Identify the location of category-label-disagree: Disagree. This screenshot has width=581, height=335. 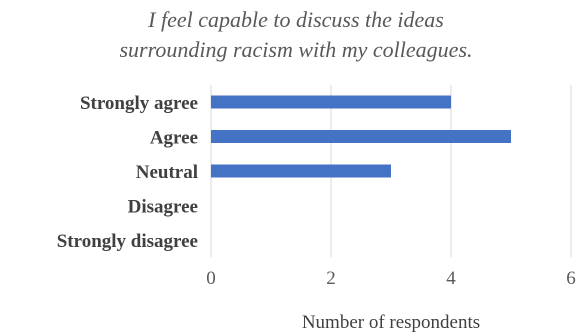
(163, 207).